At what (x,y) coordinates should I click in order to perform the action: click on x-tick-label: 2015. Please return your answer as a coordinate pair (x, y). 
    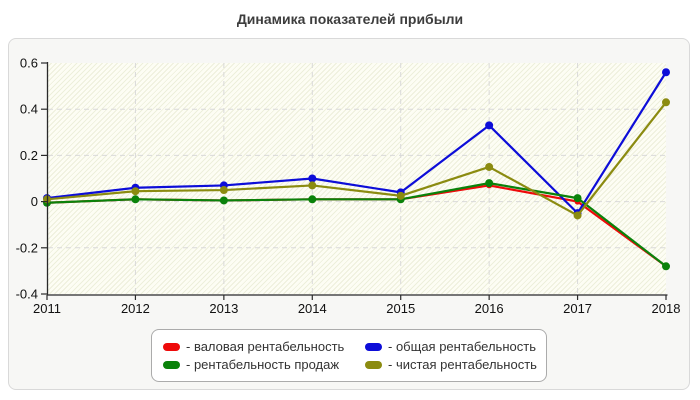
    Looking at the image, I should click on (400, 308).